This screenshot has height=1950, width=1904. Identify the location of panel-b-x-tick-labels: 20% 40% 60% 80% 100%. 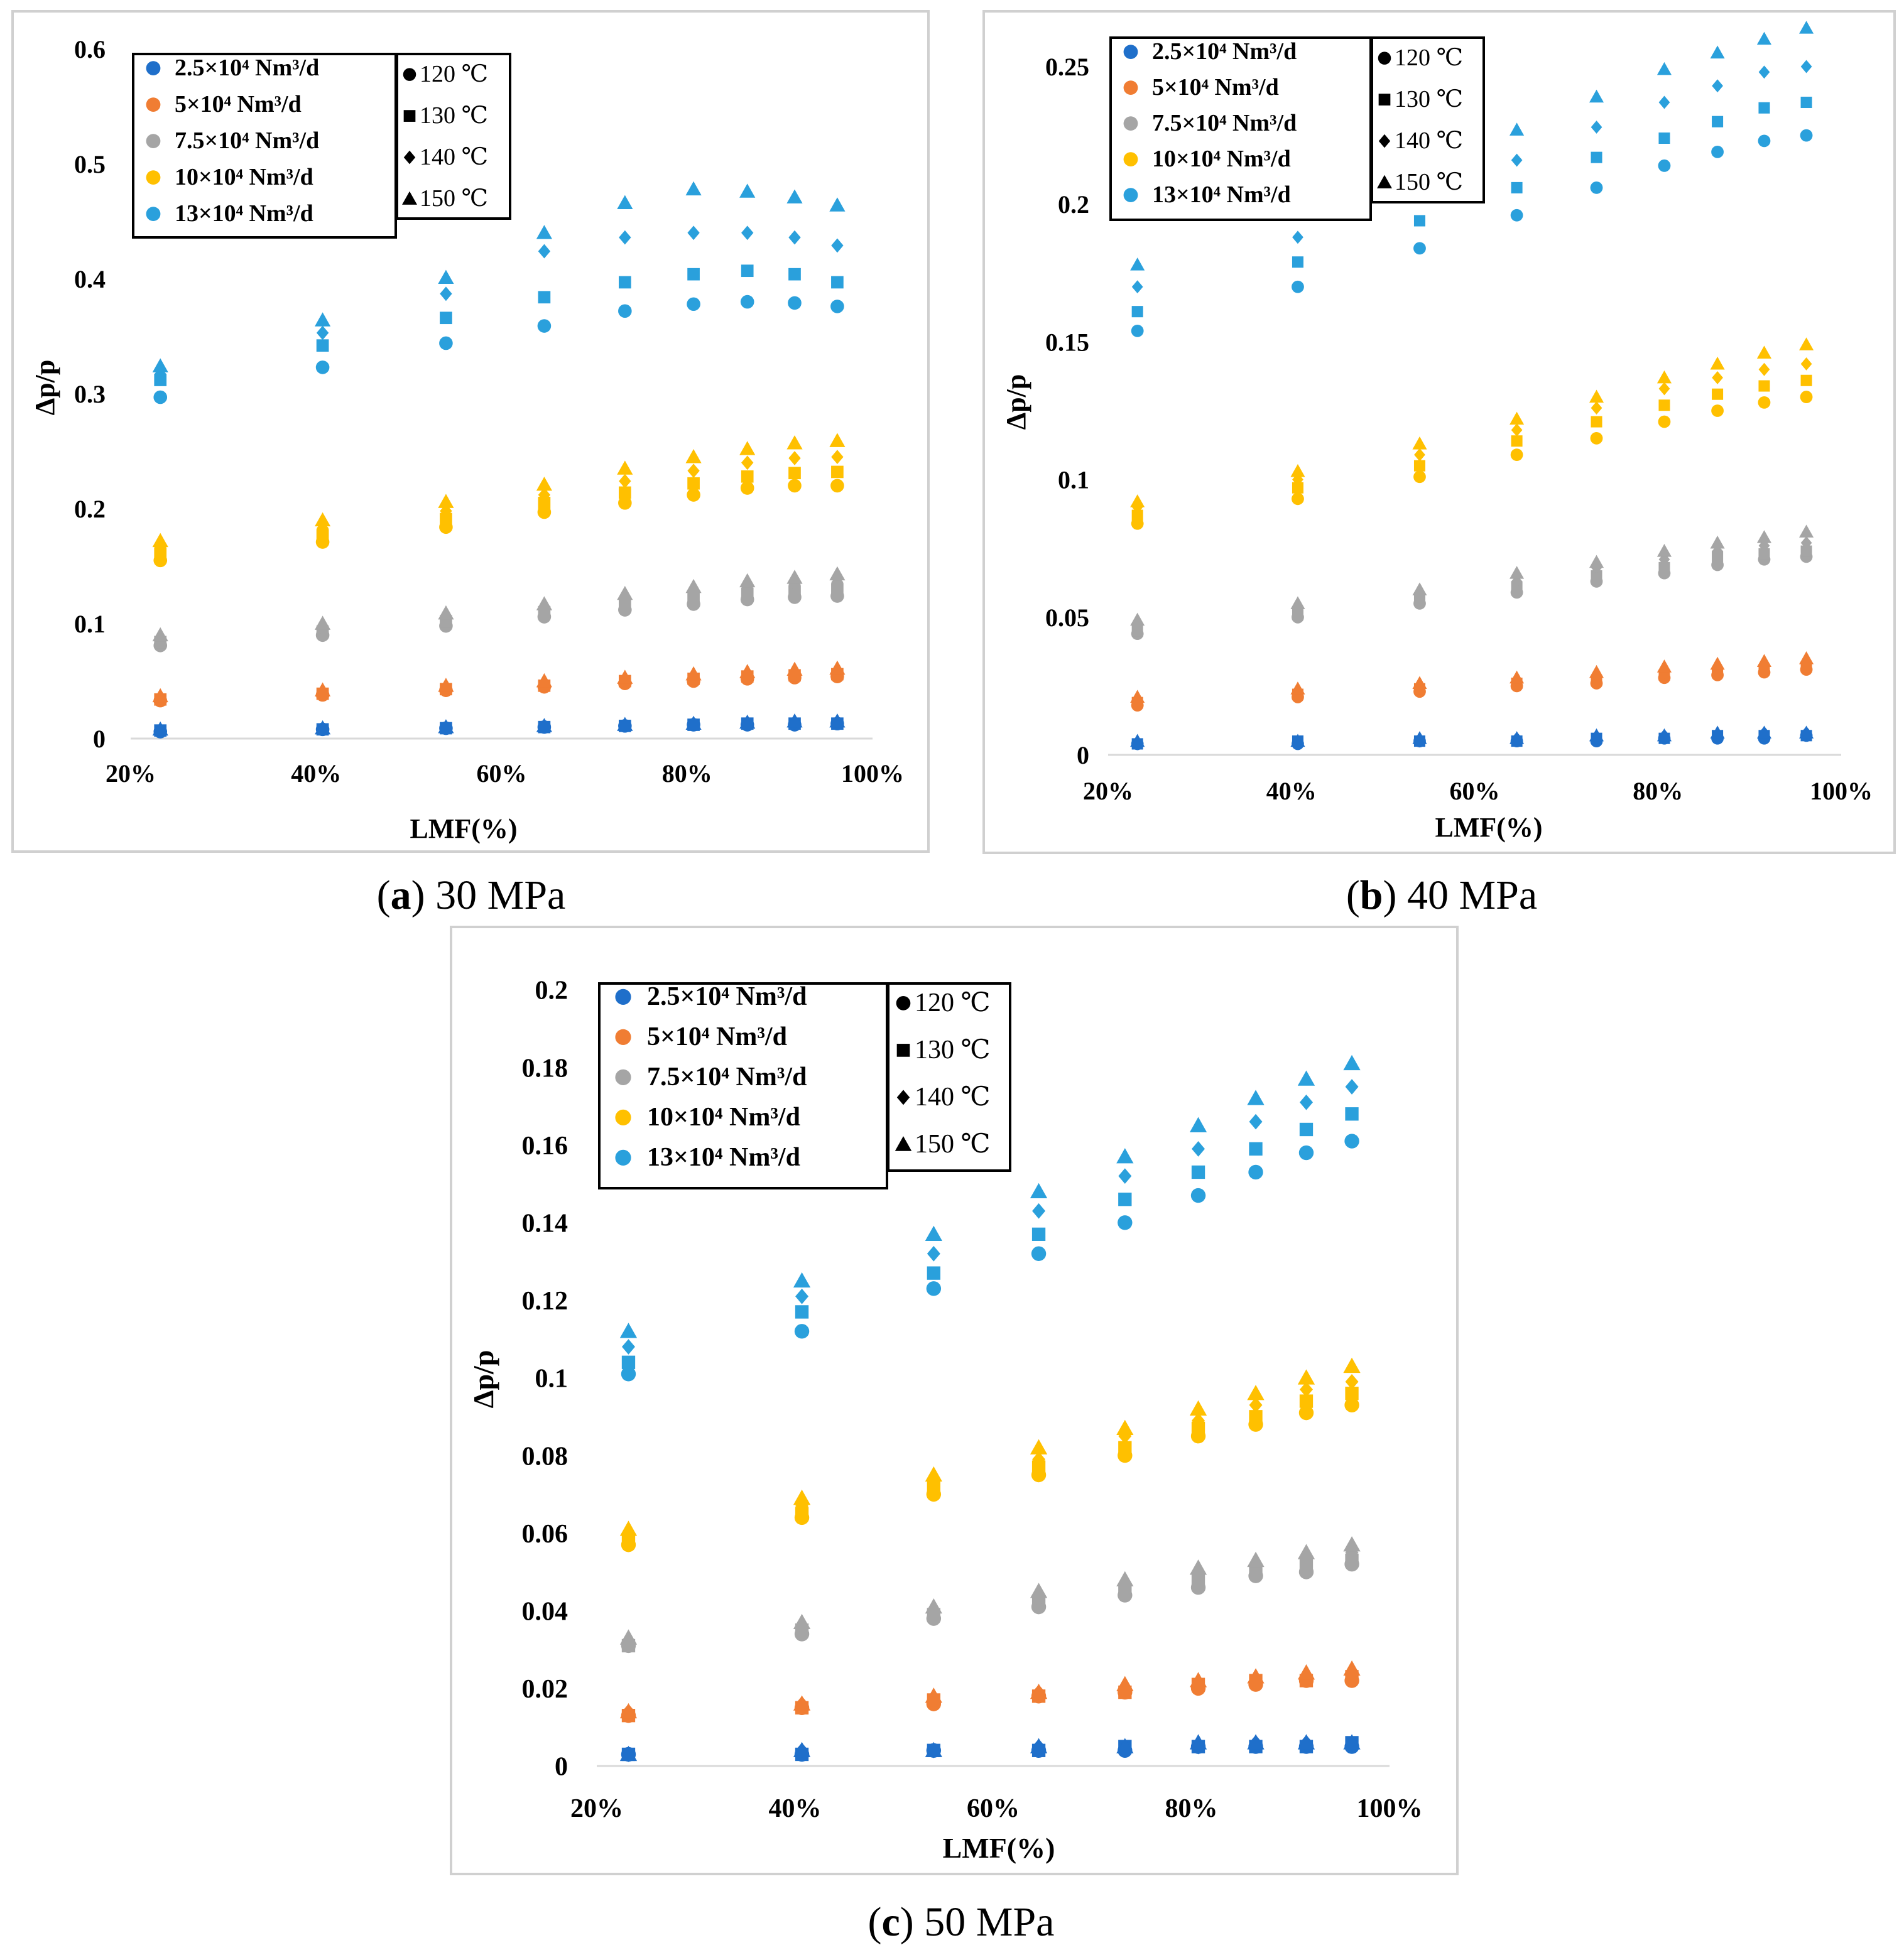
(1478, 791).